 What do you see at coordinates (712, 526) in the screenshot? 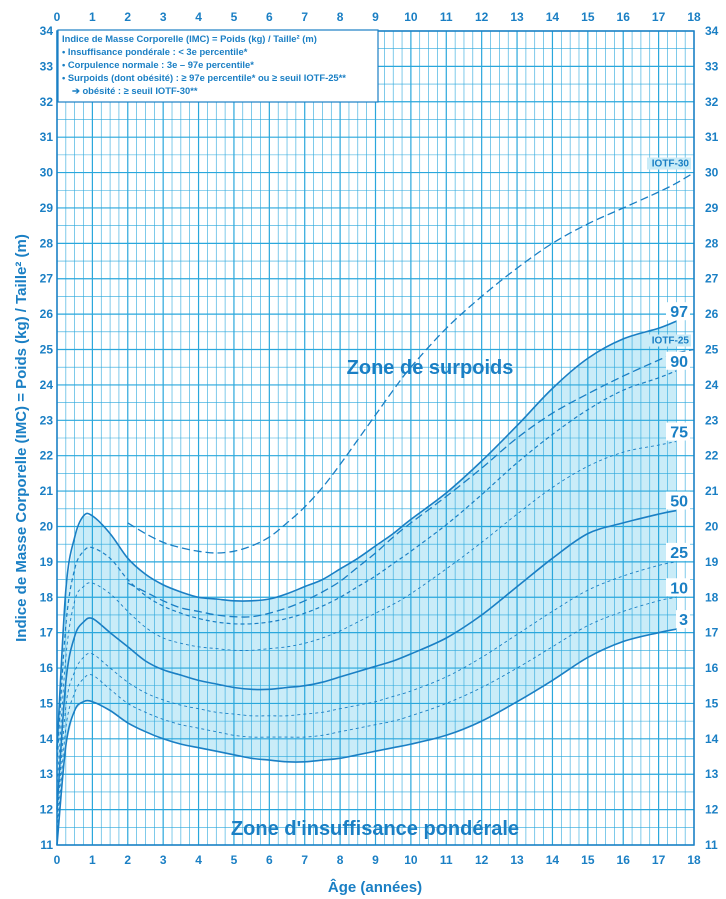
I see `y-tick-right: 20` at bounding box center [712, 526].